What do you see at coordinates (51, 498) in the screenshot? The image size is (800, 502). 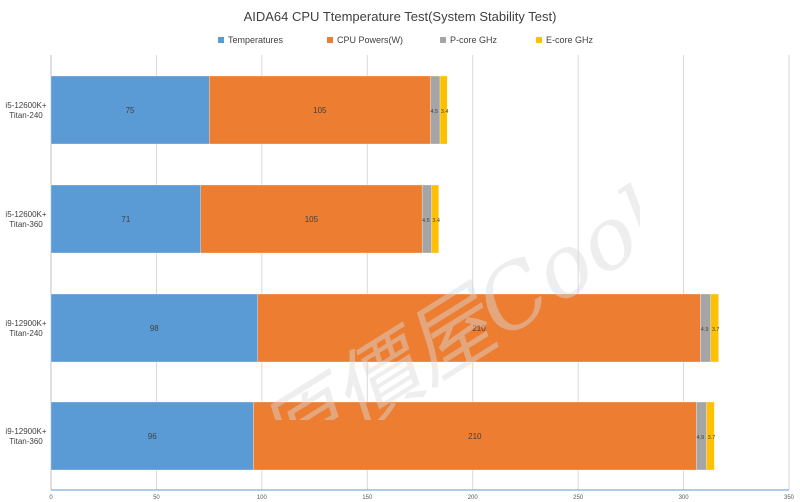 I see `x-tick-label: 0` at bounding box center [51, 498].